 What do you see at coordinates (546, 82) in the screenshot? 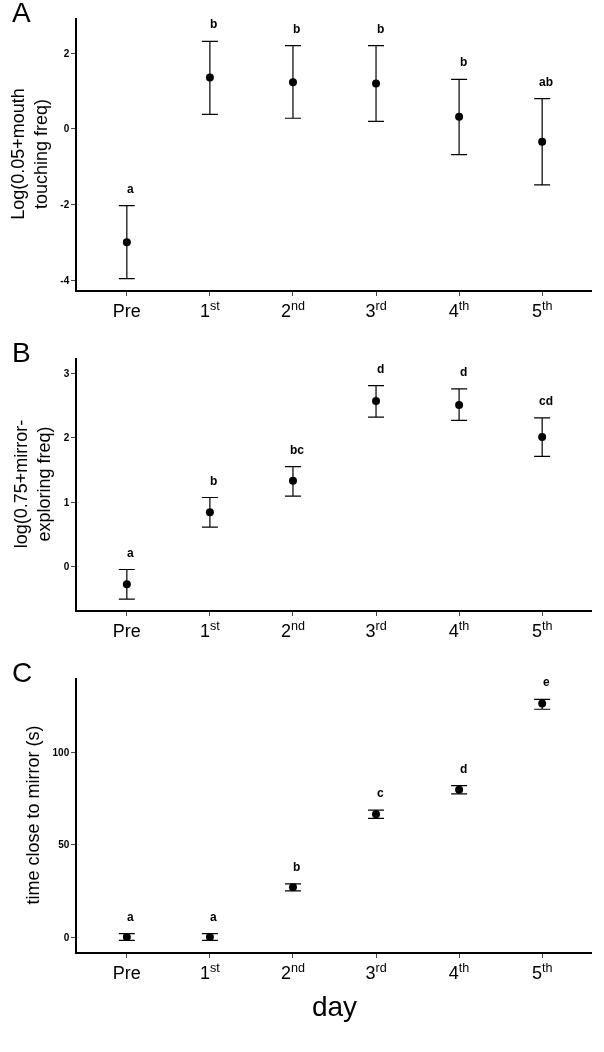
I see `annotation: ab` at bounding box center [546, 82].